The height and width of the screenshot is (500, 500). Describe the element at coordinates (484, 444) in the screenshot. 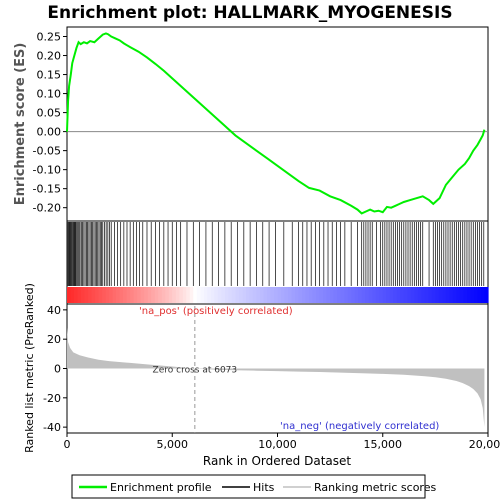

I see `x-tick-label: 20,000` at that location.